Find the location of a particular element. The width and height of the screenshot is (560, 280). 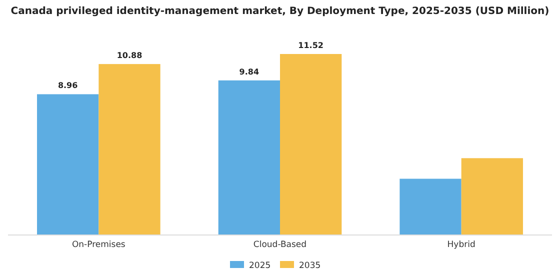

x-tick-label: Cloud-Based is located at coordinates (280, 245).